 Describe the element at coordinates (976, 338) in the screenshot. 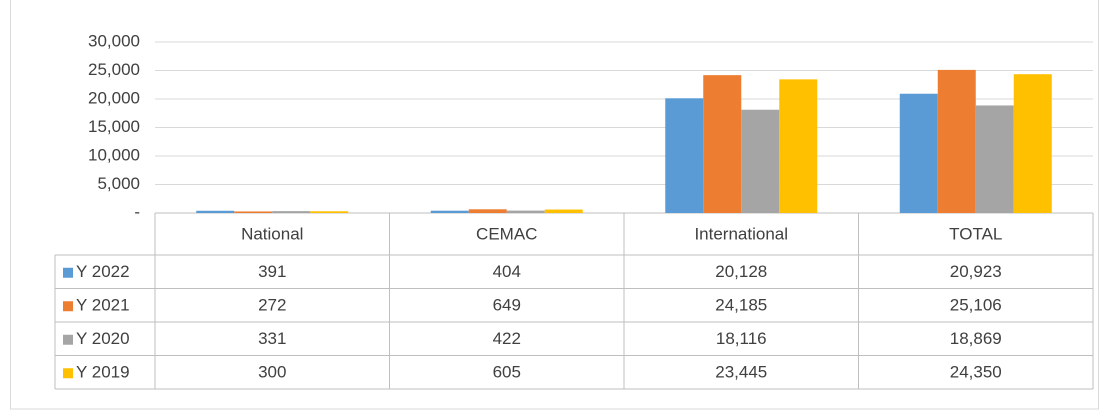

I see `table-value: 18,869` at that location.